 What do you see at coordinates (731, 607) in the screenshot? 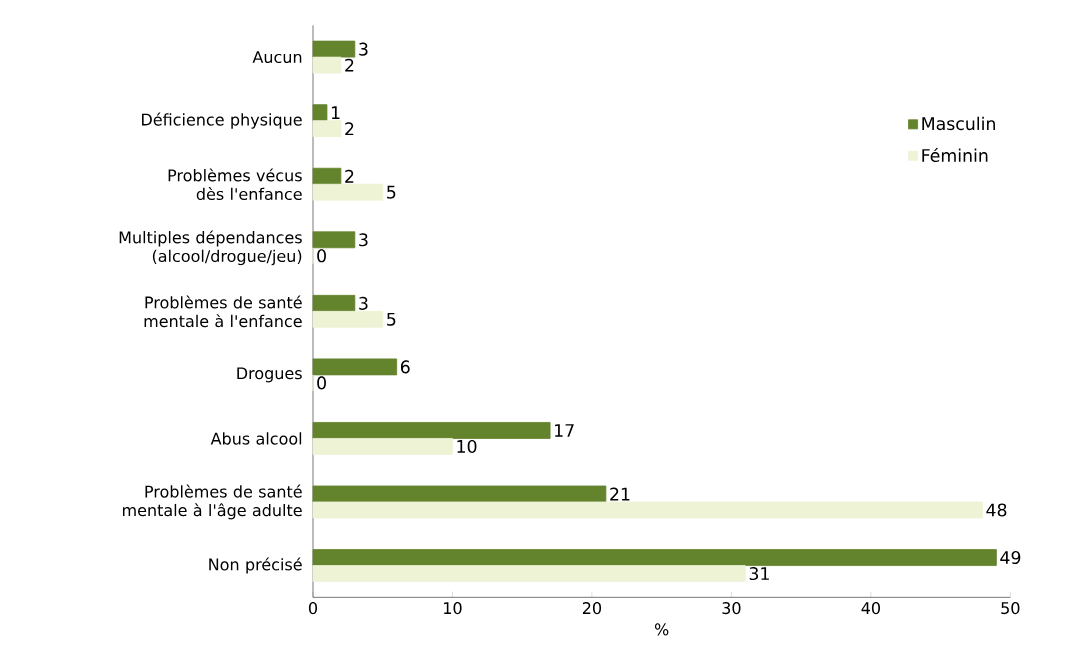
I see `x-tick-label: 30` at bounding box center [731, 607].